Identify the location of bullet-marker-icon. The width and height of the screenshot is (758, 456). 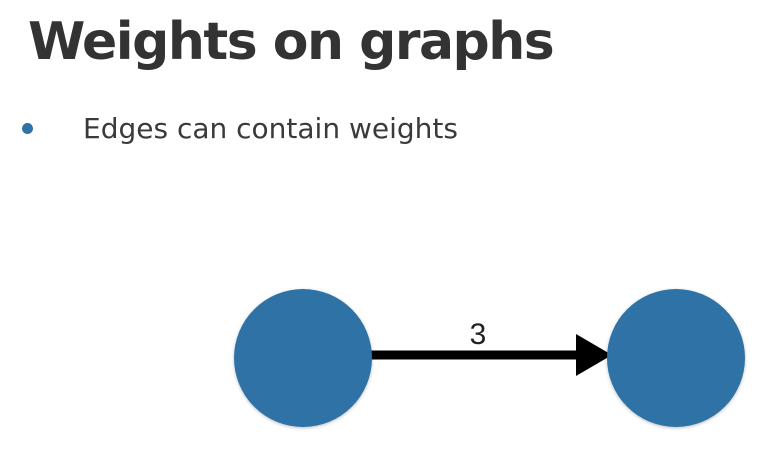
(27, 128).